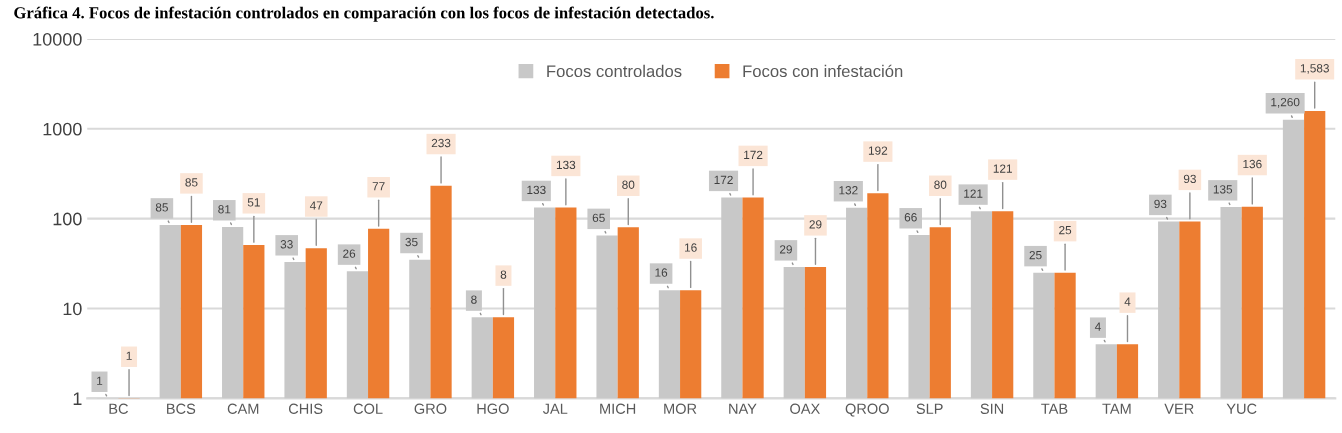 Image resolution: width=1342 pixels, height=433 pixels. What do you see at coordinates (1179, 408) in the screenshot?
I see `x-tick-label: VER` at bounding box center [1179, 408].